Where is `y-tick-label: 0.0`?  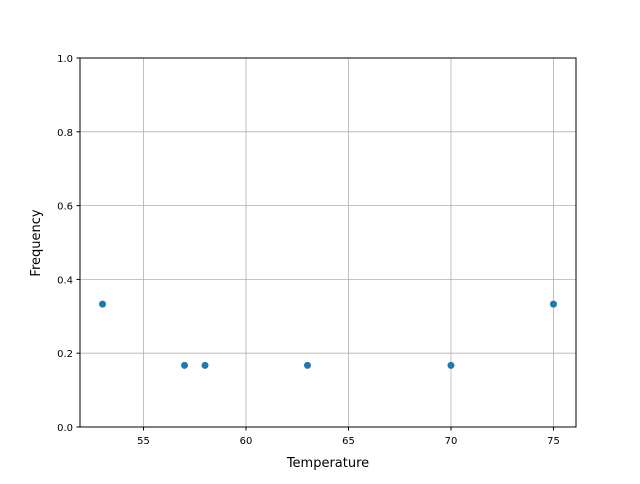
y-tick-label: 0.0 is located at coordinates (65, 428).